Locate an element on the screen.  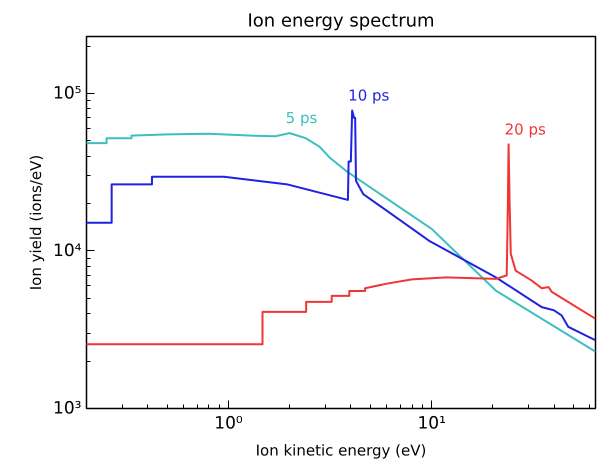
y-axis-title: Ion yield (ions/eV) is located at coordinates (36, 222).